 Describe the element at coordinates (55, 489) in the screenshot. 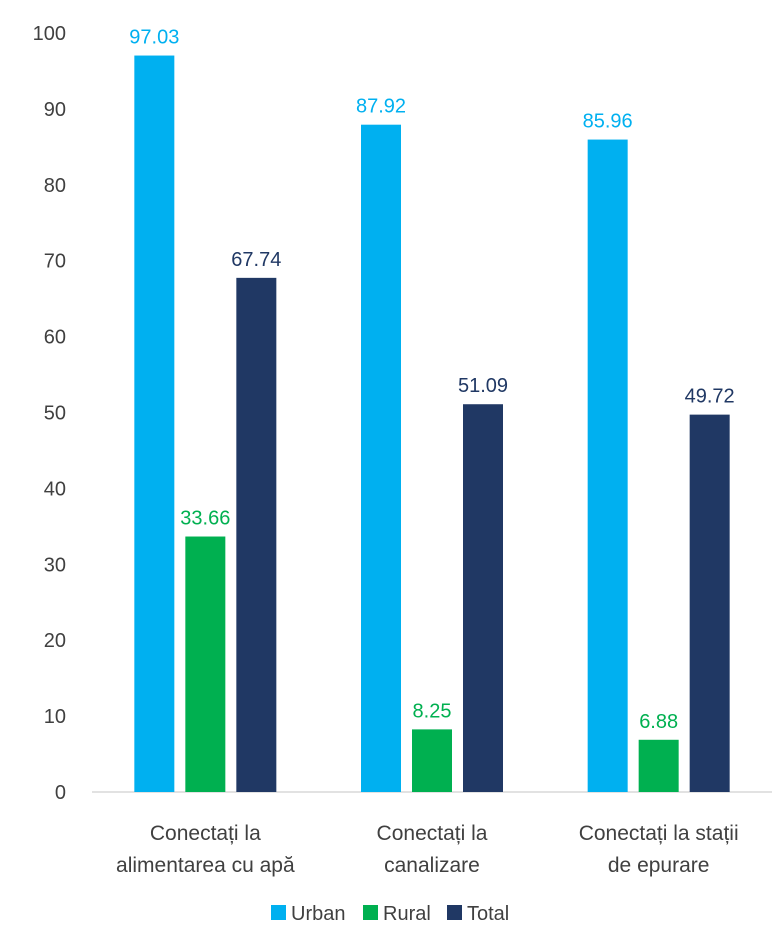

I see `y-tick-label: 40` at that location.